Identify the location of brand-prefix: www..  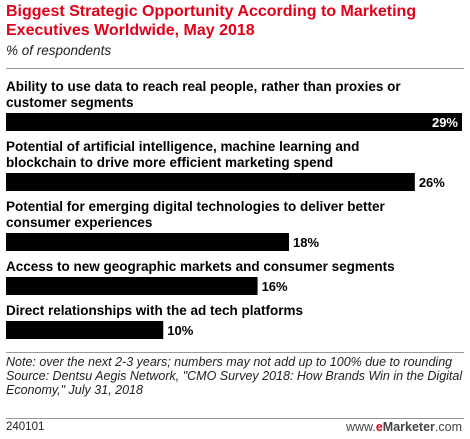
(360, 427).